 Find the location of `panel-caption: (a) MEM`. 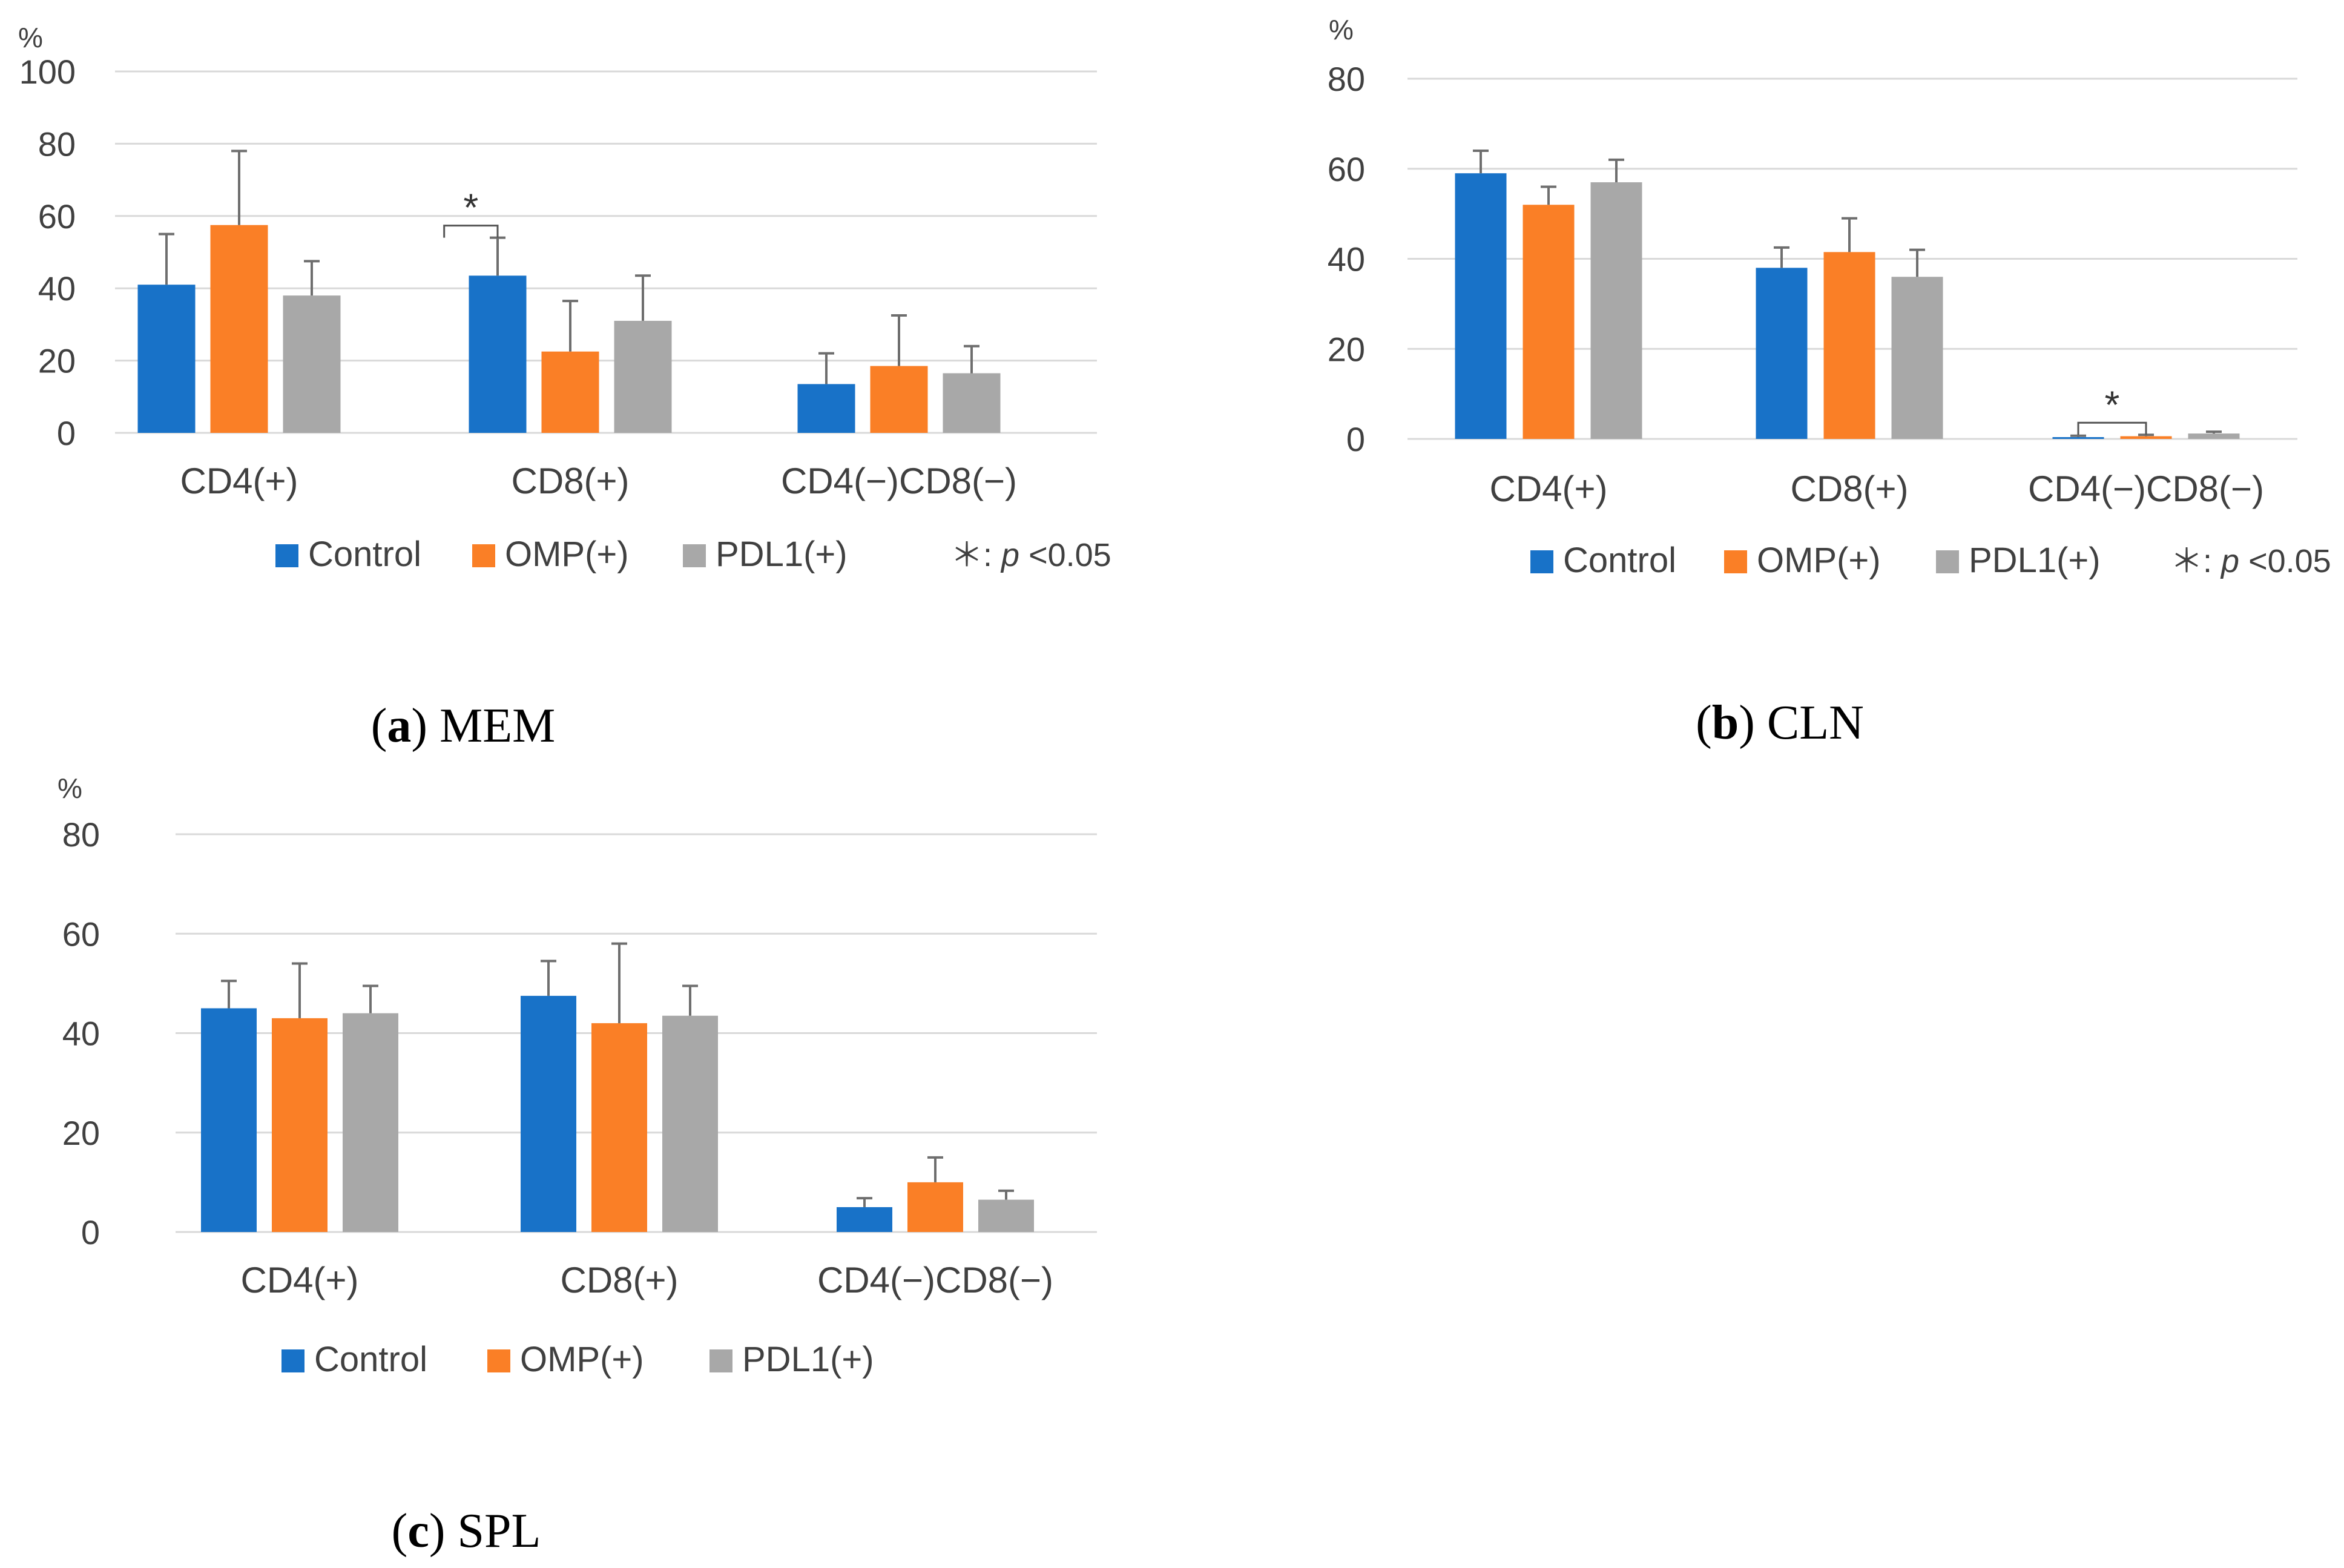

panel-caption: (a) MEM is located at coordinates (463, 726).